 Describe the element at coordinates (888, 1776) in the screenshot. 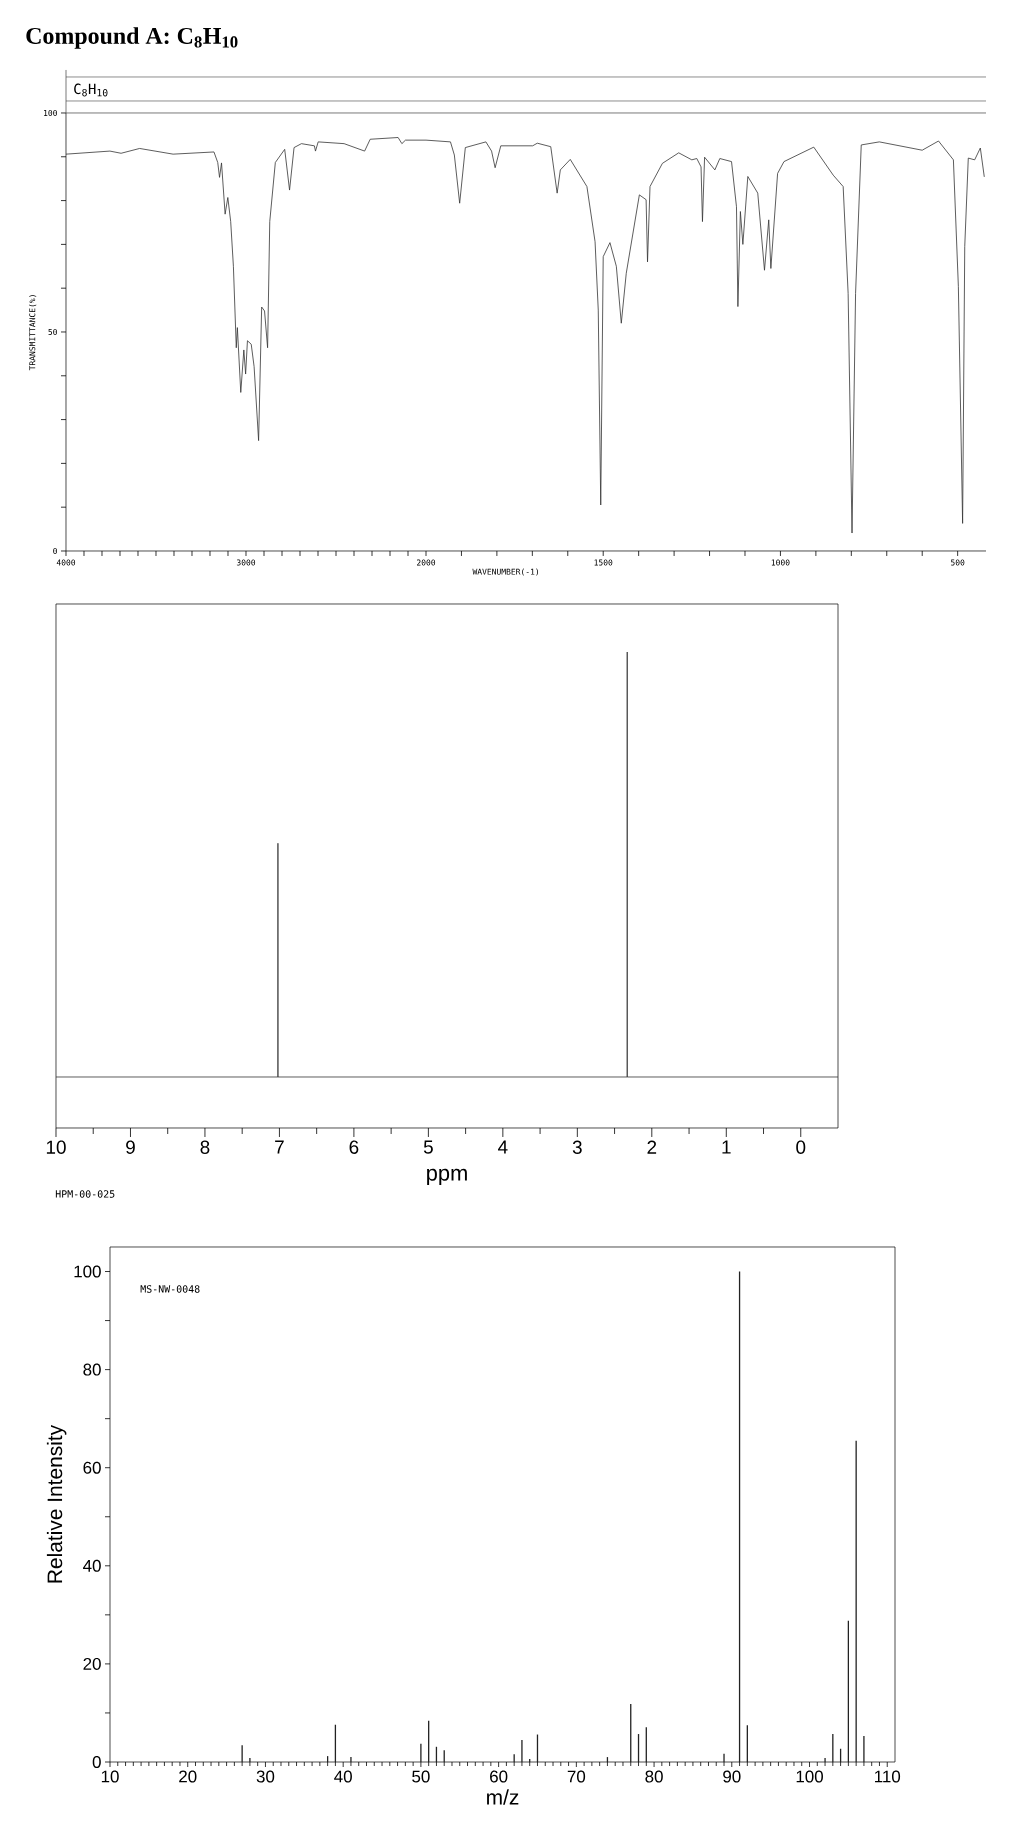

I see `x-tick-label: 110` at that location.